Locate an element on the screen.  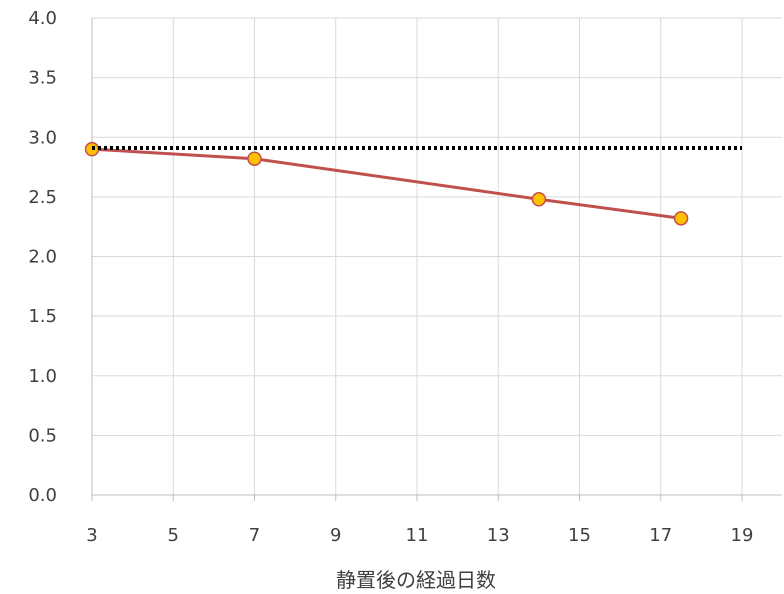
y-tick-label: 3.5 is located at coordinates (42, 78).